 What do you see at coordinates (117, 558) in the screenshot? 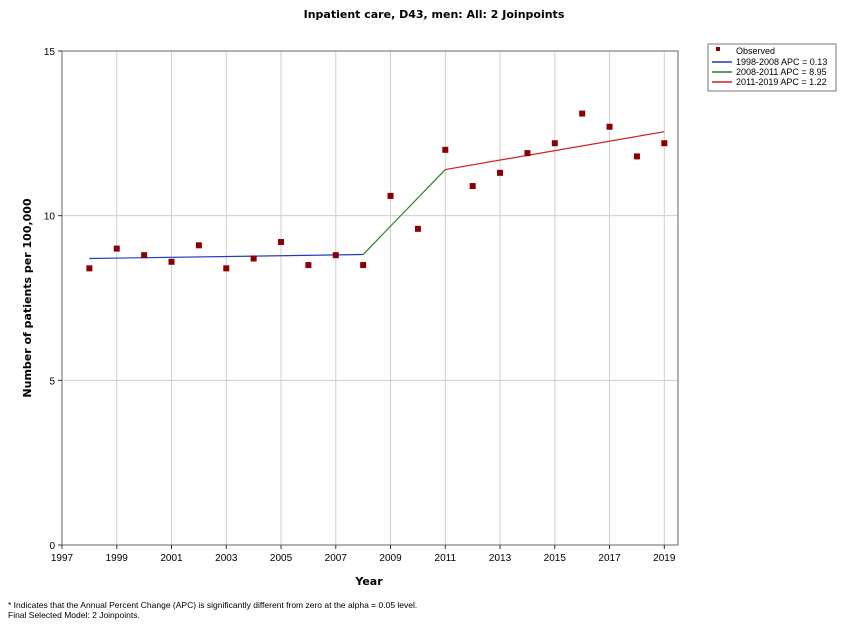
I see `x-tick-label: 1999` at bounding box center [117, 558].